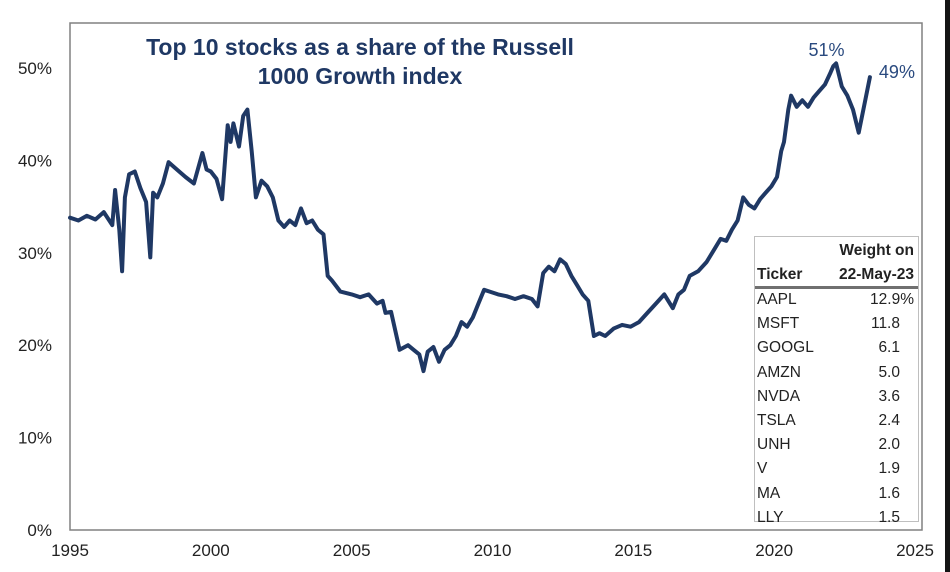  Describe the element at coordinates (779, 372) in the screenshot. I see `ticker-cell: AMZN` at that location.